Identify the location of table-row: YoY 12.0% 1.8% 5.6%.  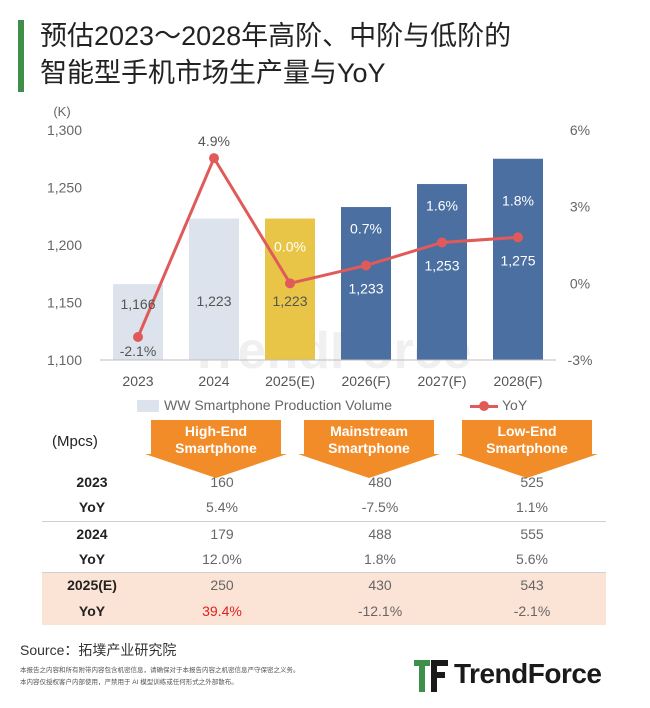
(313, 559).